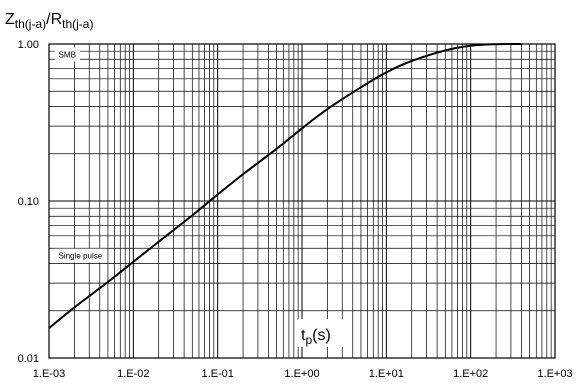  Describe the element at coordinates (301, 374) in the screenshot. I see `x-tick-label: 1.E+00` at that location.